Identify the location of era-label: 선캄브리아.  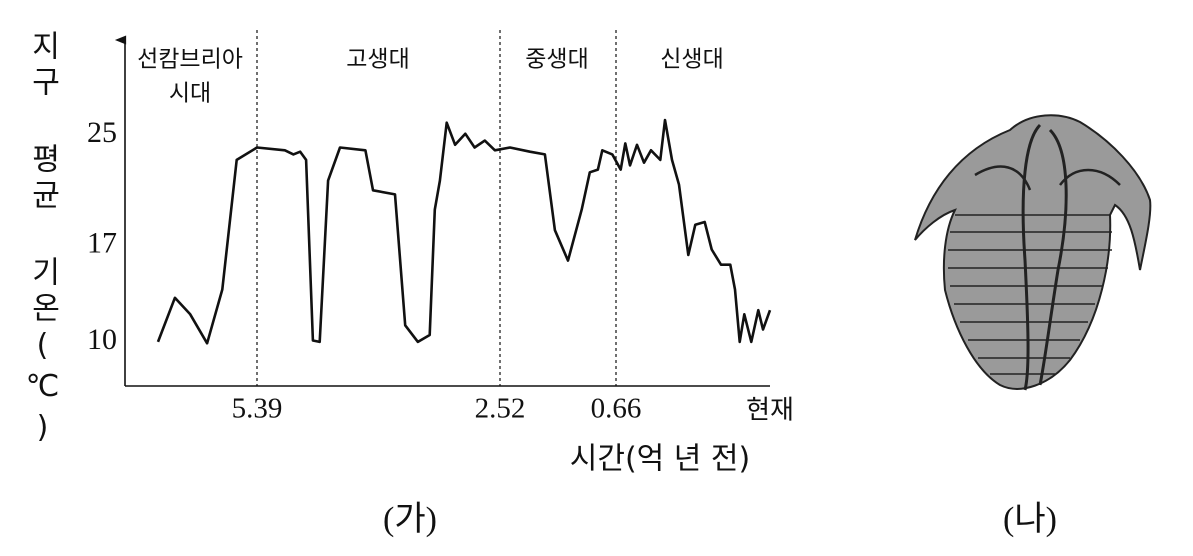
(190, 60).